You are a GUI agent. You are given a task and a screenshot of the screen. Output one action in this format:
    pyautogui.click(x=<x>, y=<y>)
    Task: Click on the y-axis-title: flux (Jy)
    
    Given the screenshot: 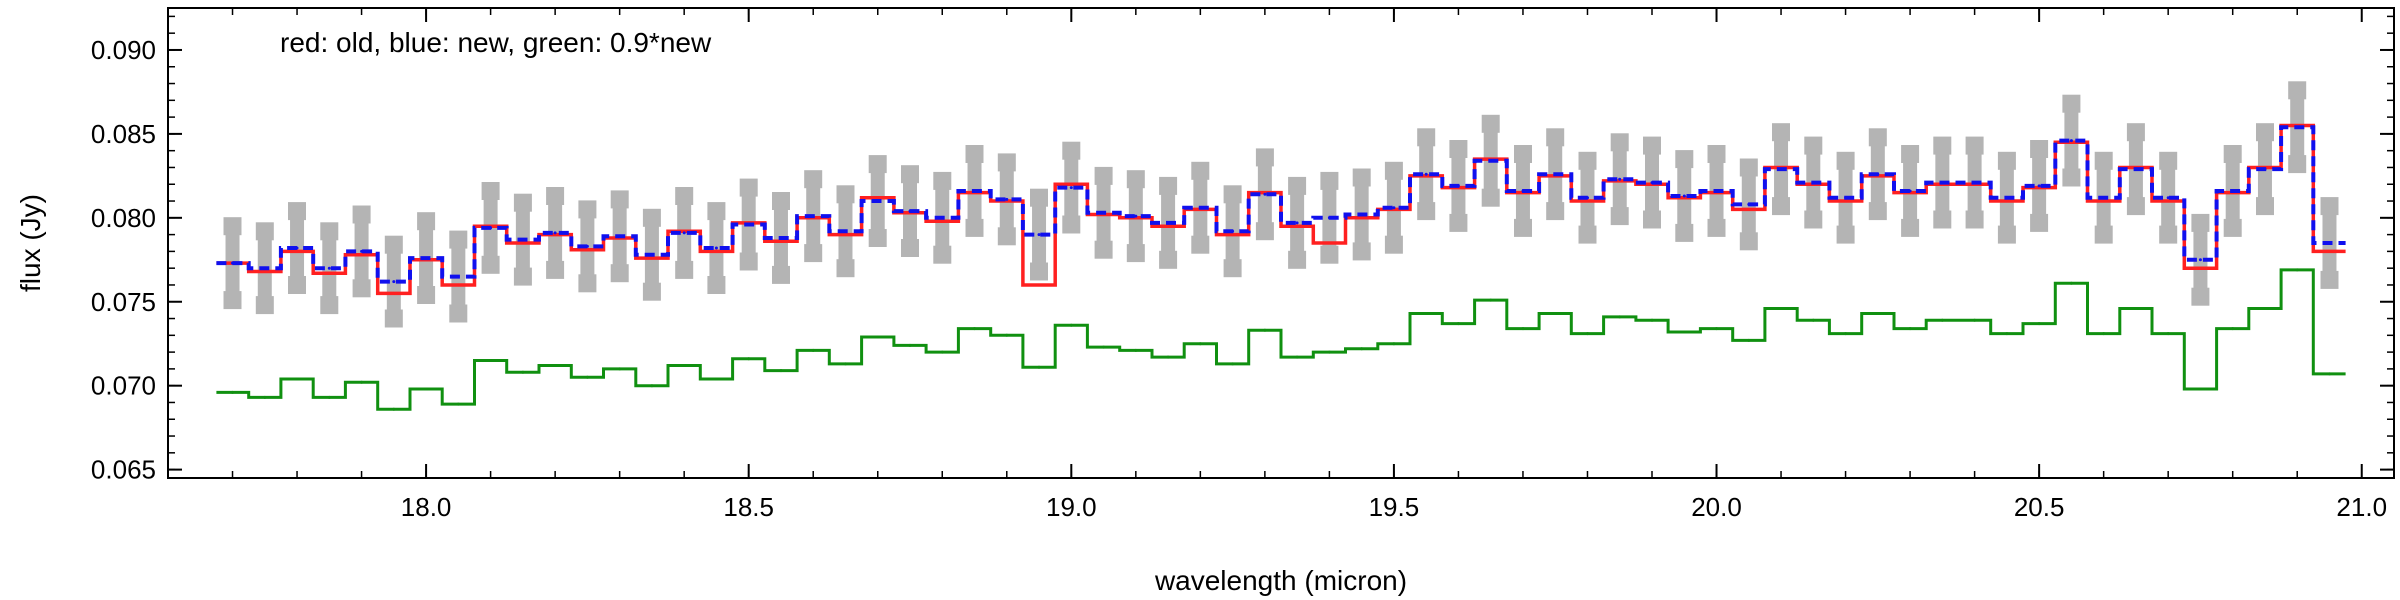 What is the action you would take?
    pyautogui.click(x=30, y=243)
    